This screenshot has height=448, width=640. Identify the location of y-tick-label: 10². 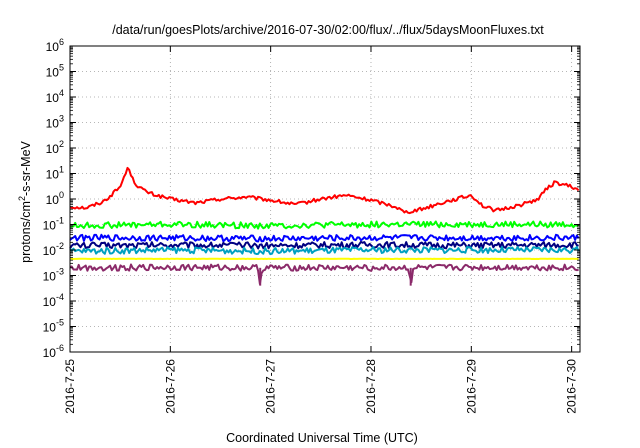
(55, 147).